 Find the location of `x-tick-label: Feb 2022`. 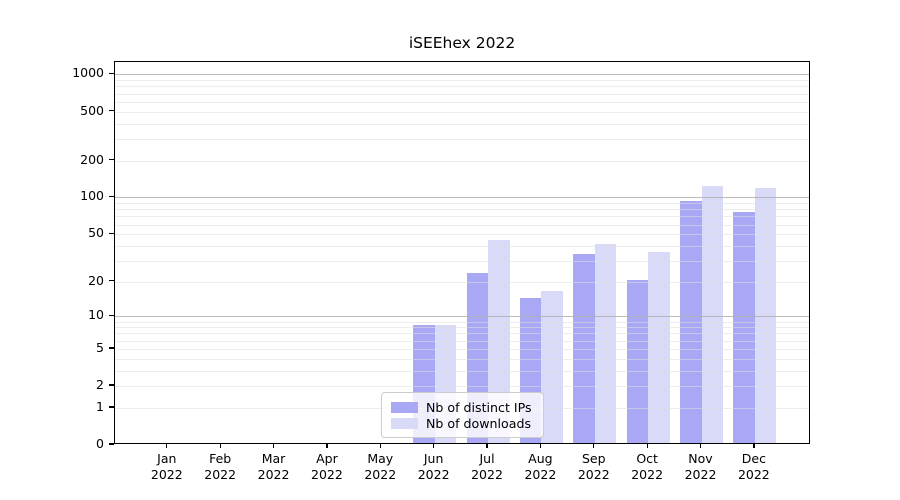

x-tick-label: Feb 2022 is located at coordinates (220, 466).